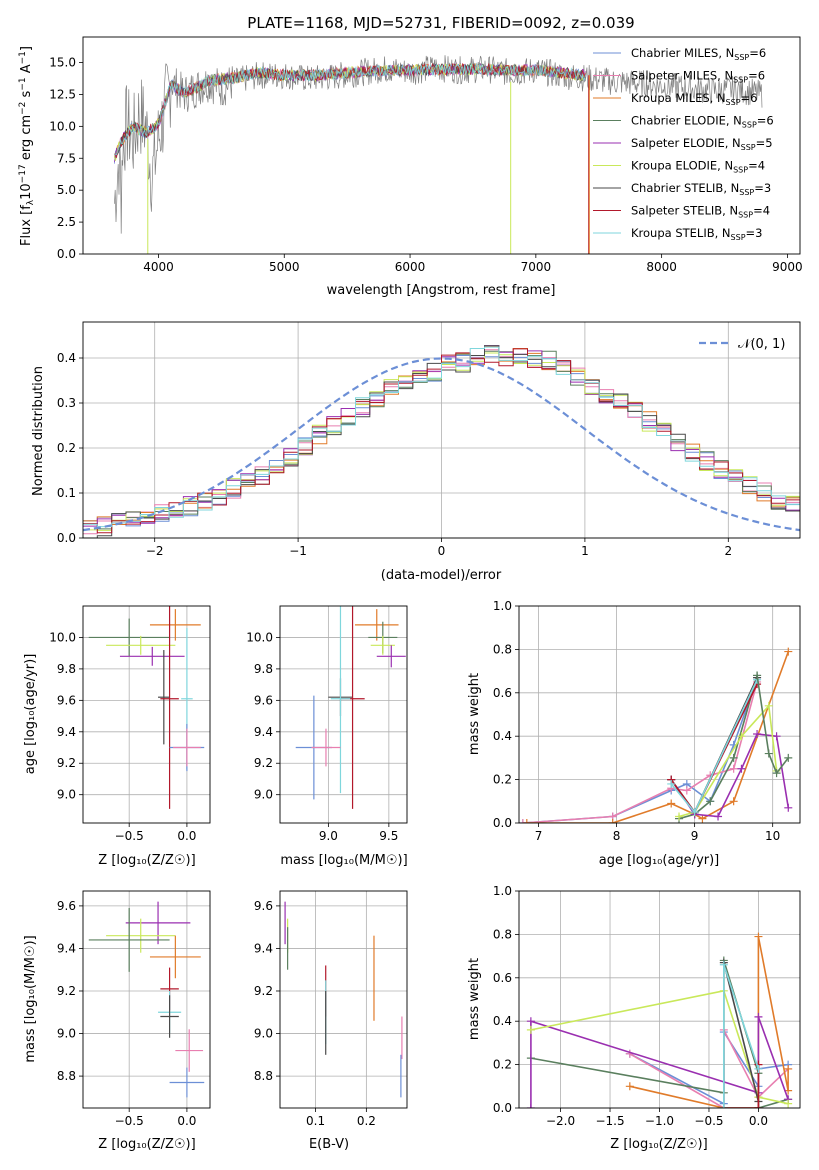 This screenshot has height=1170, width=819. I want to click on x-tick-label: −0.5, so click(129, 836).